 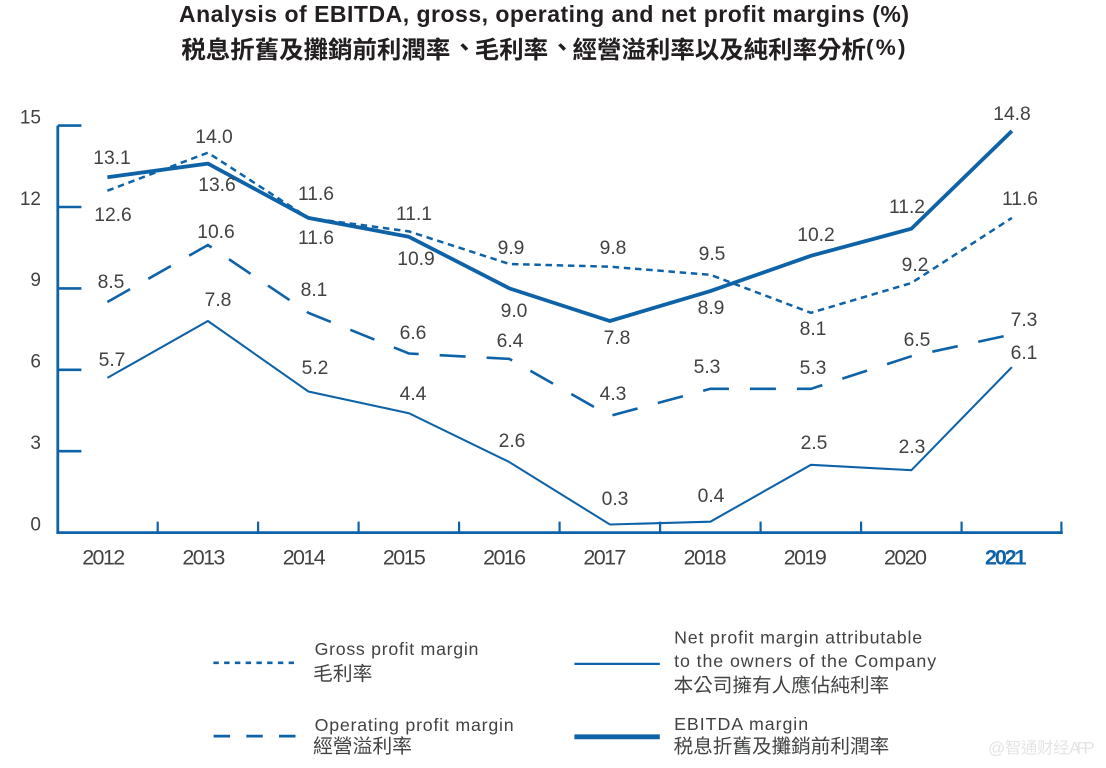 I want to click on svg-text: 6.1, so click(x=1024, y=353).